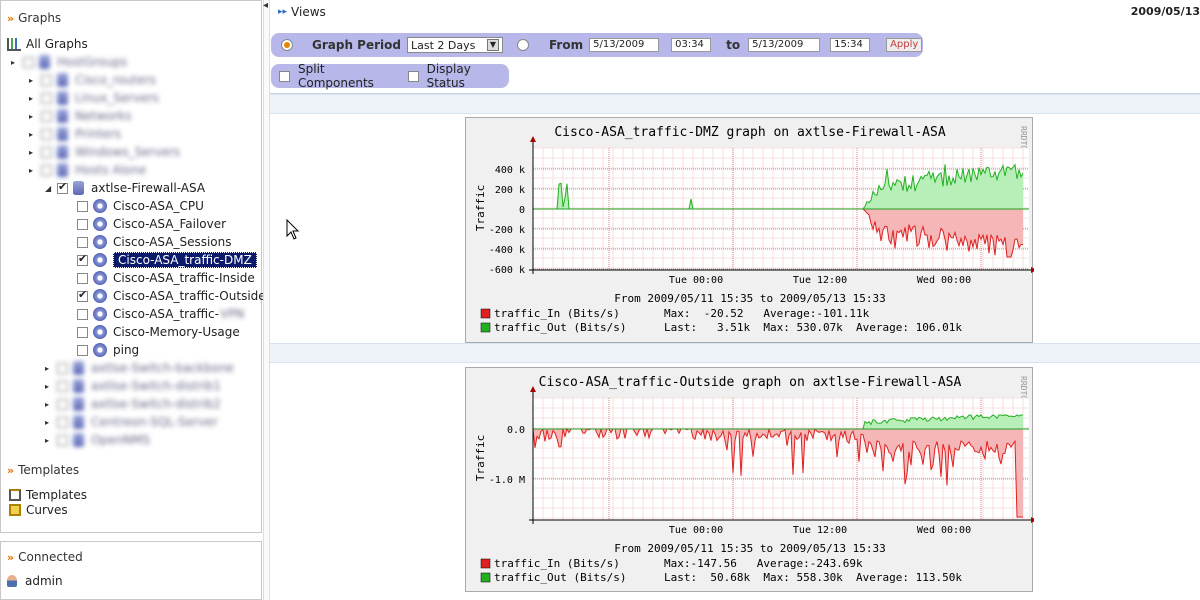  Describe the element at coordinates (160, 314) in the screenshot. I see `tree-item-service: Cisco-ASA_traffic- VPN` at that location.